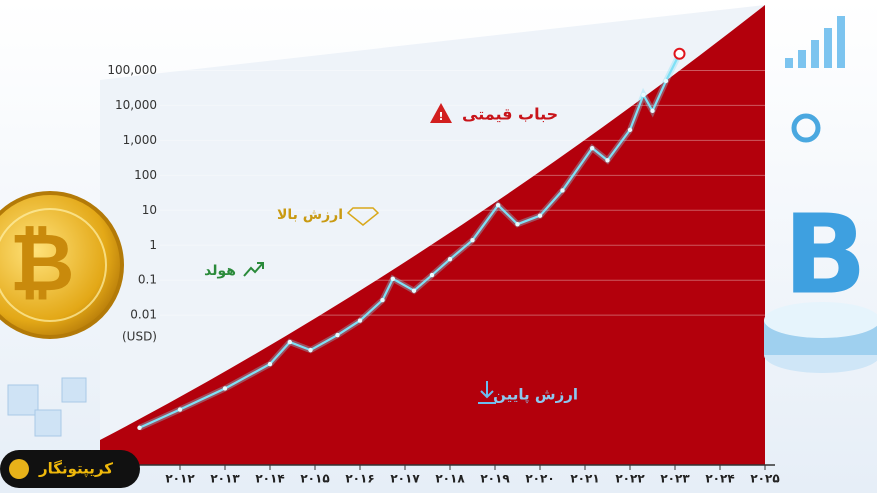 This screenshot has height=493, width=877. Describe the element at coordinates (269, 479) in the screenshot. I see `x-tick-label: ۲۰۱۴` at that location.